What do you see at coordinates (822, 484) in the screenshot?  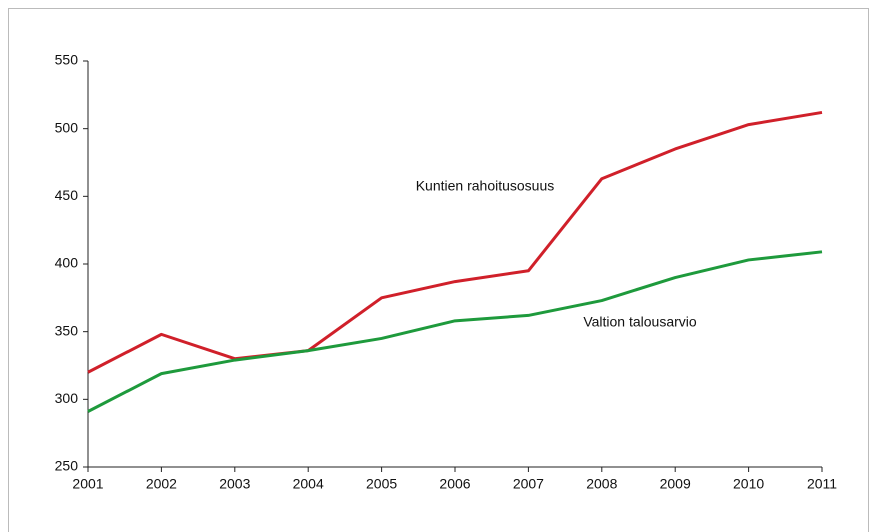 I see `x-tick-label: 2011` at bounding box center [822, 484].